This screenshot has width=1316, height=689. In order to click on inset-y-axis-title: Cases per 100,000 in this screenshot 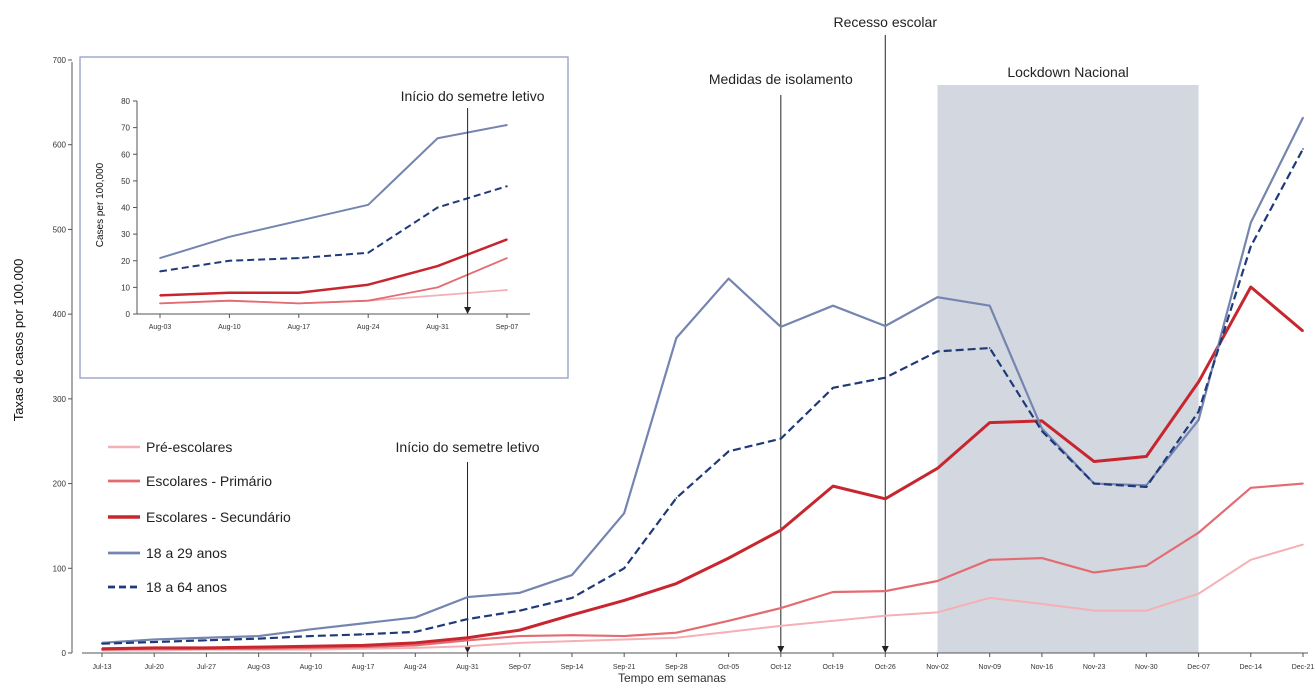, I will do `click(100, 204)`.